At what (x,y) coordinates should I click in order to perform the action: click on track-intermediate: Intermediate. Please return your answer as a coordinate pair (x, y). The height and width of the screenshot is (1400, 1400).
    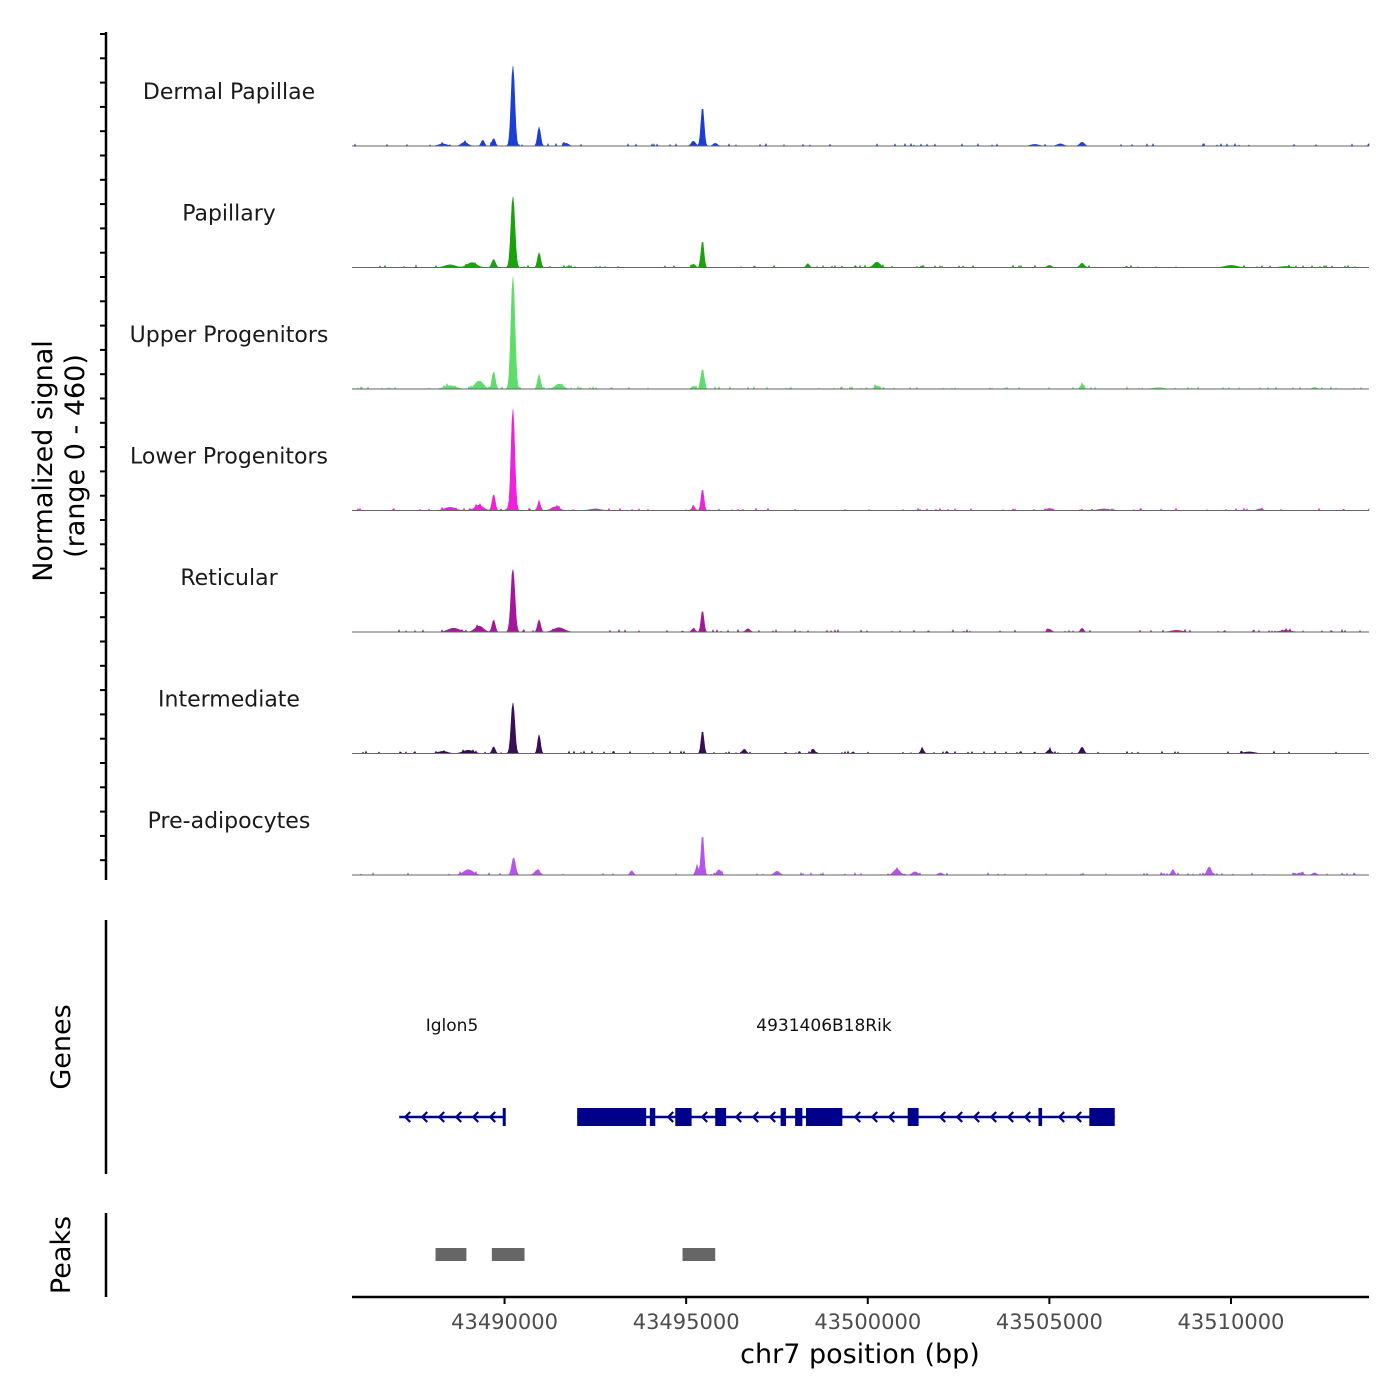
    Looking at the image, I should click on (763, 721).